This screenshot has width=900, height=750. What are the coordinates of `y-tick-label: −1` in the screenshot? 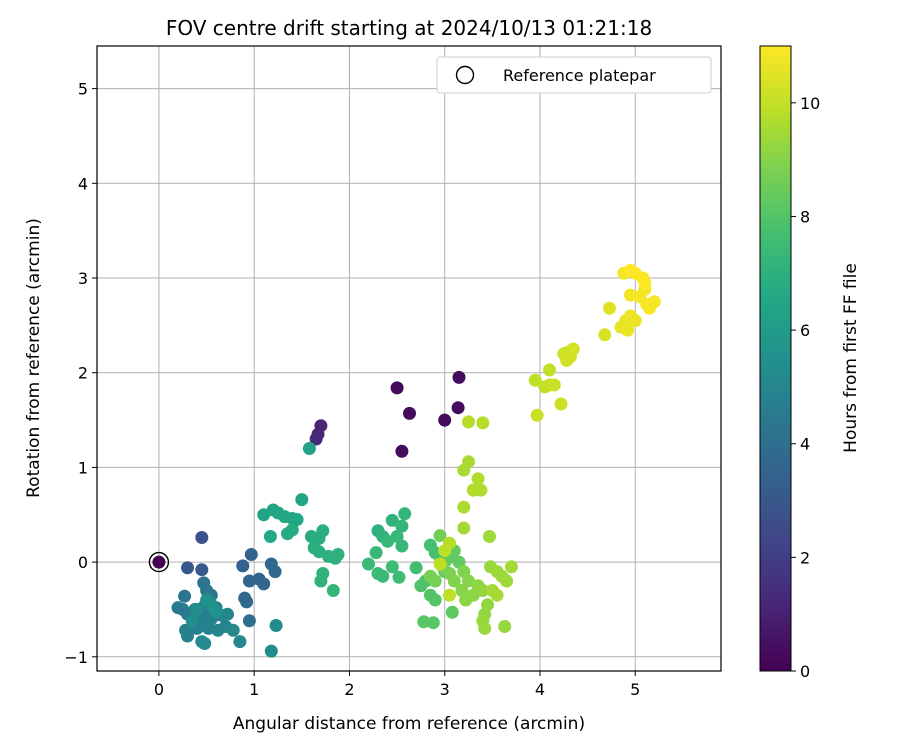 It's located at (76, 657).